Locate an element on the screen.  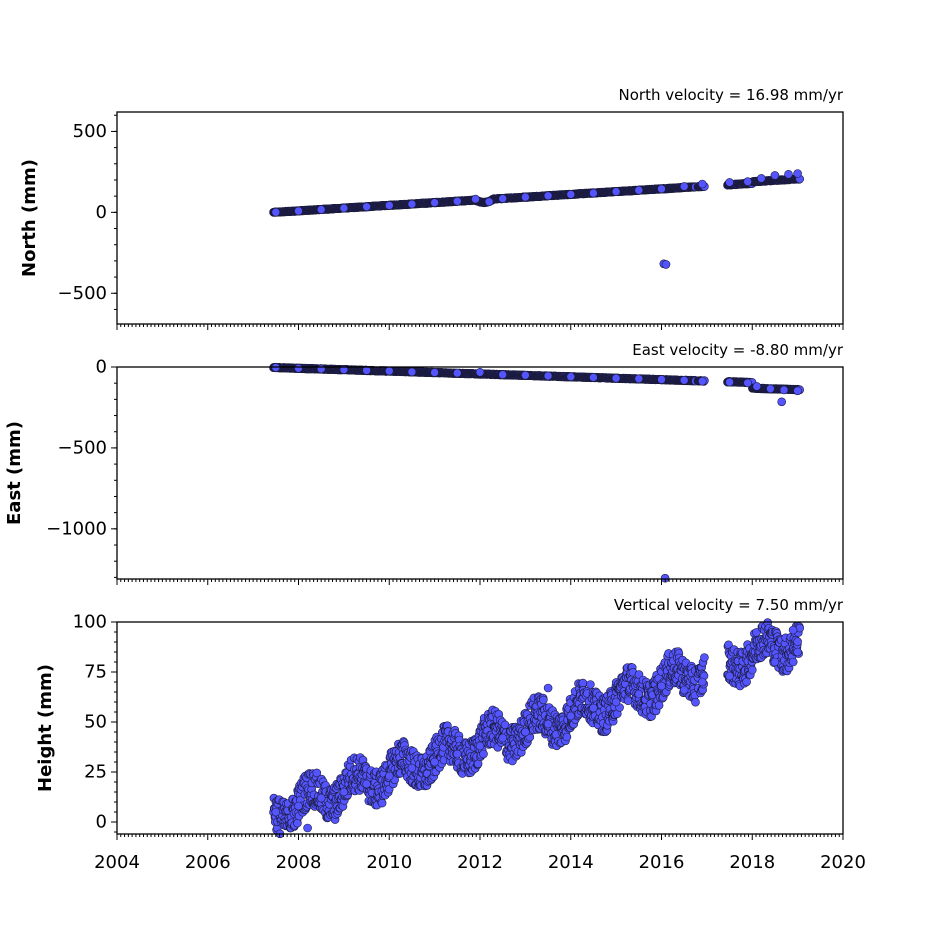
panel-title: North velocity = 16.98 mm/yr is located at coordinates (731, 95).